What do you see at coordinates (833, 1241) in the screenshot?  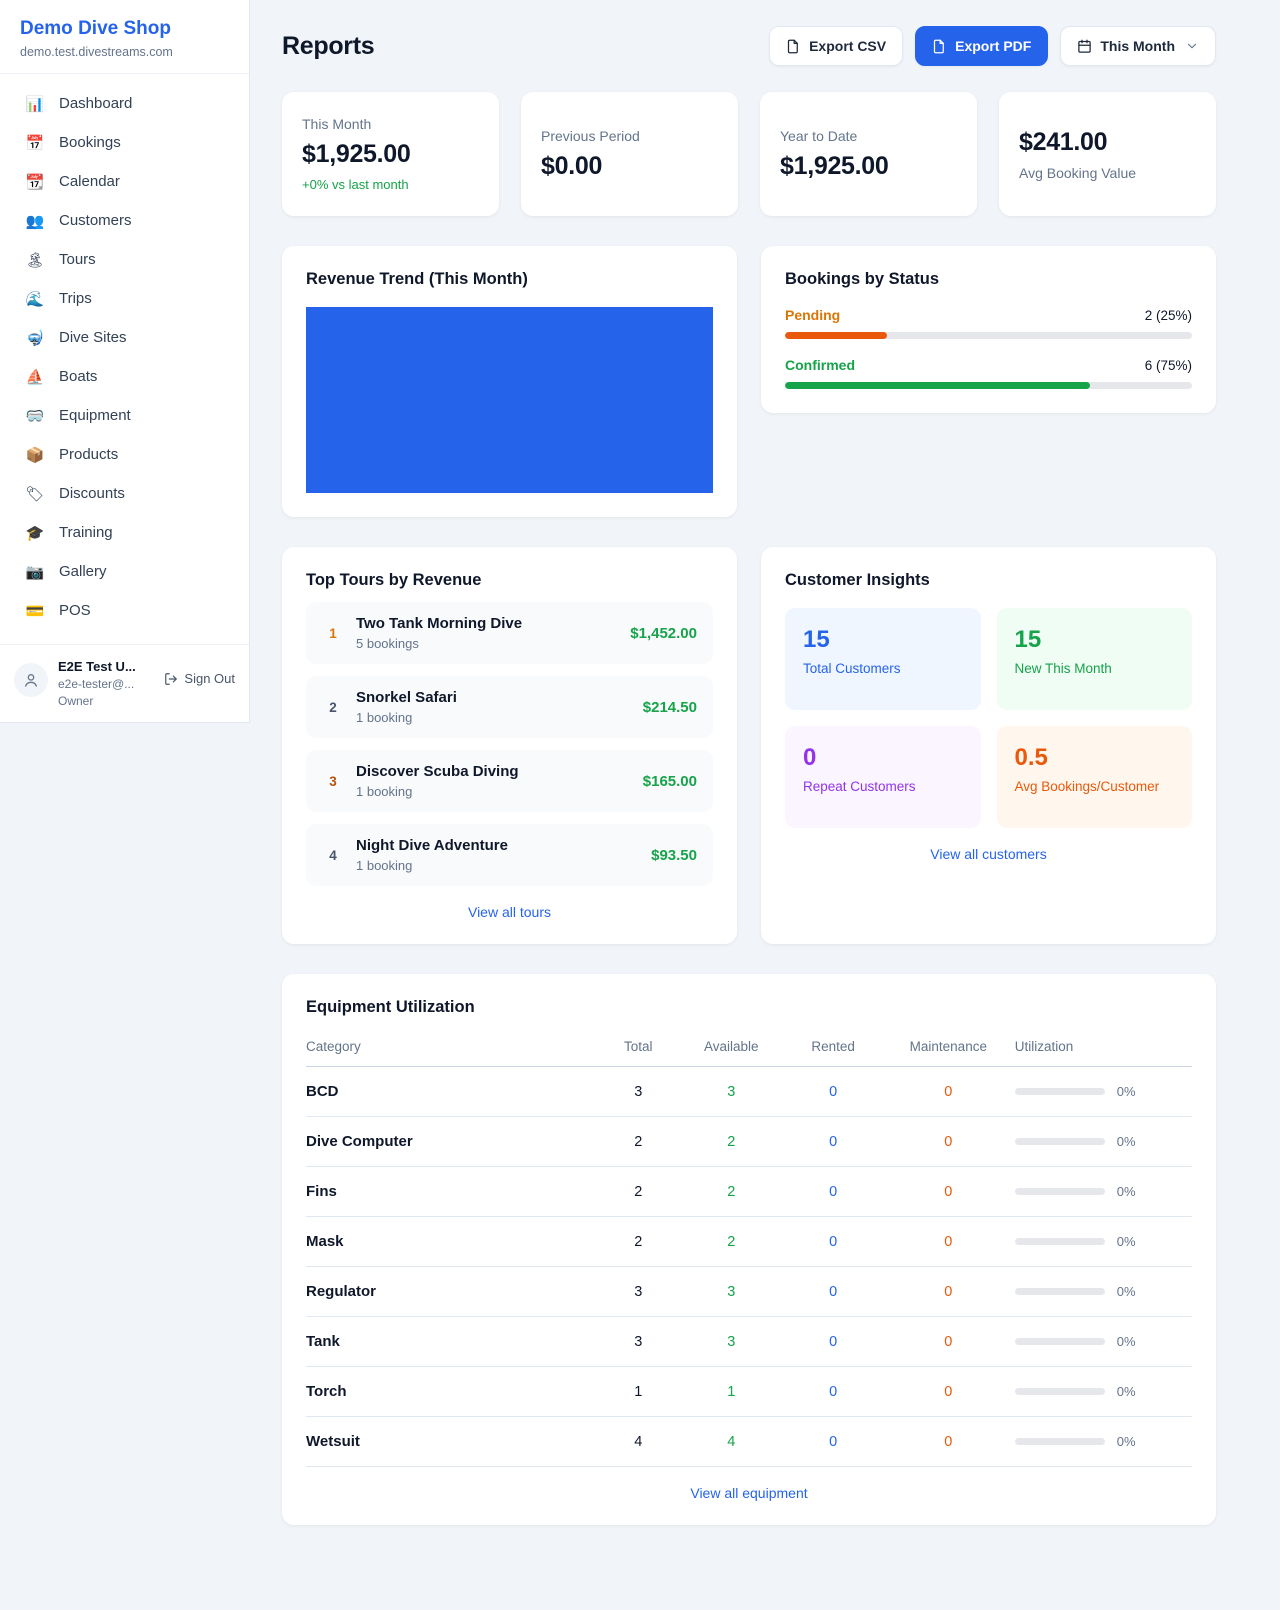 I see `cell-rented: 0` at bounding box center [833, 1241].